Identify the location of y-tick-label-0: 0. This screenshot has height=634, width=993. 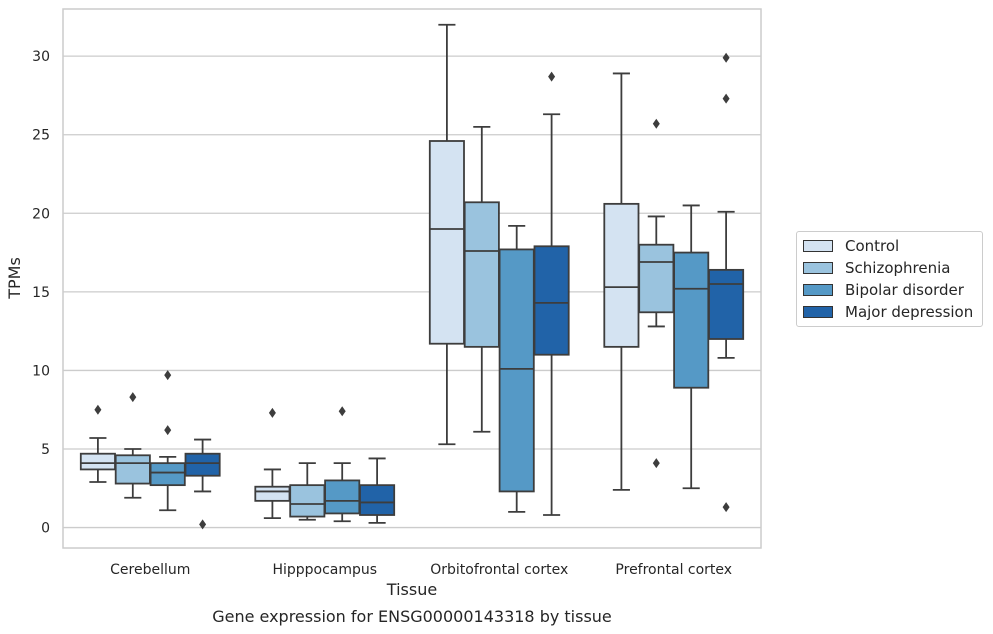
(45, 529).